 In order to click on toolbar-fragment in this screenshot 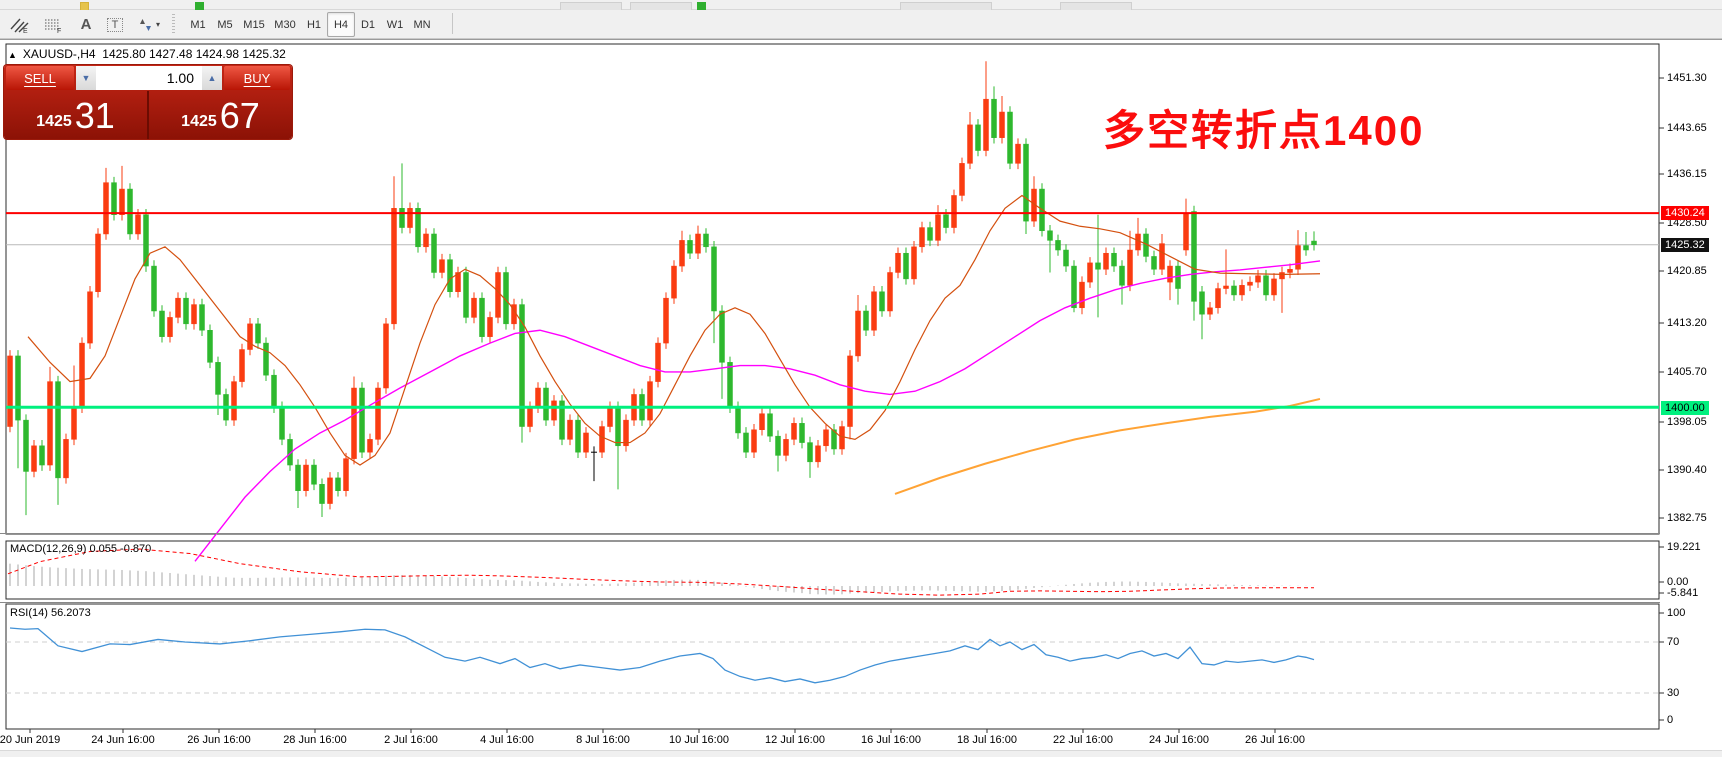, I will do `click(946, 6)`.